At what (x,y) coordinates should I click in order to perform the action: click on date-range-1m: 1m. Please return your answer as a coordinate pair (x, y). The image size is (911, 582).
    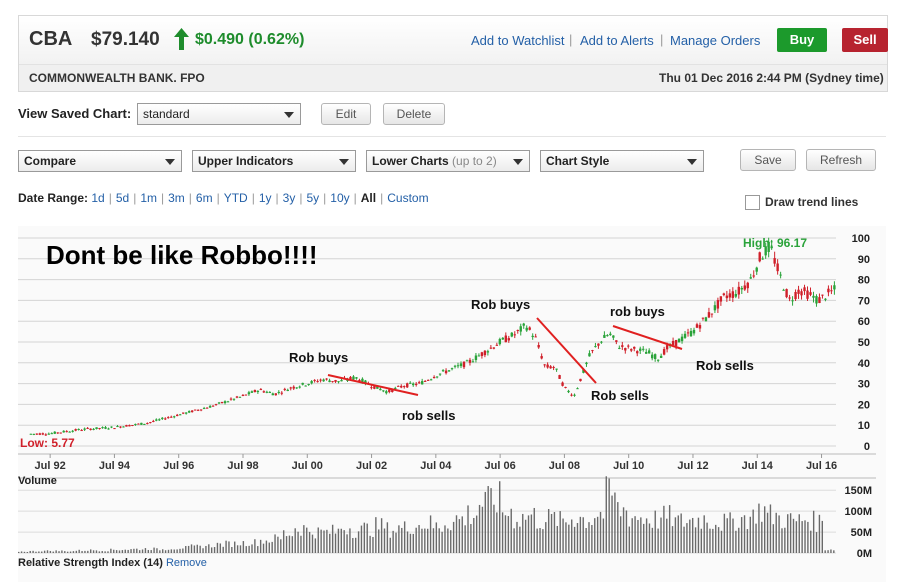
    Looking at the image, I should click on (148, 198).